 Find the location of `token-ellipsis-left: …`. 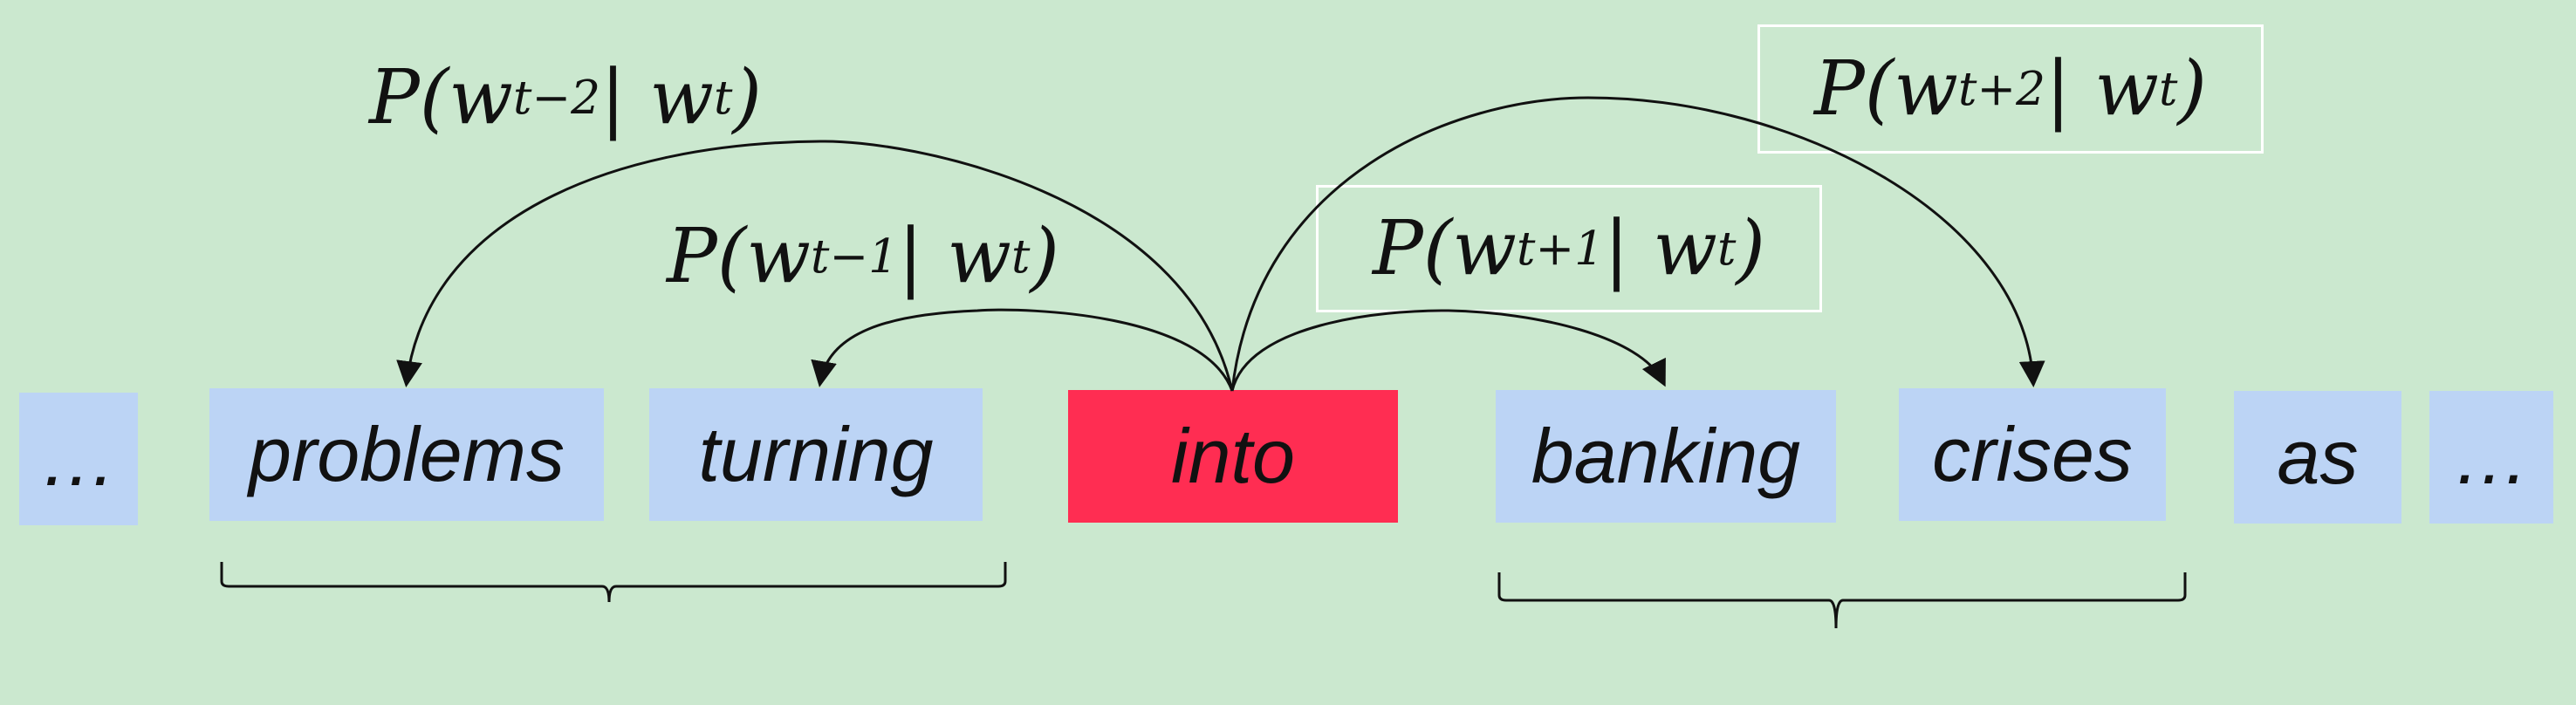

token-ellipsis-left: … is located at coordinates (78, 459).